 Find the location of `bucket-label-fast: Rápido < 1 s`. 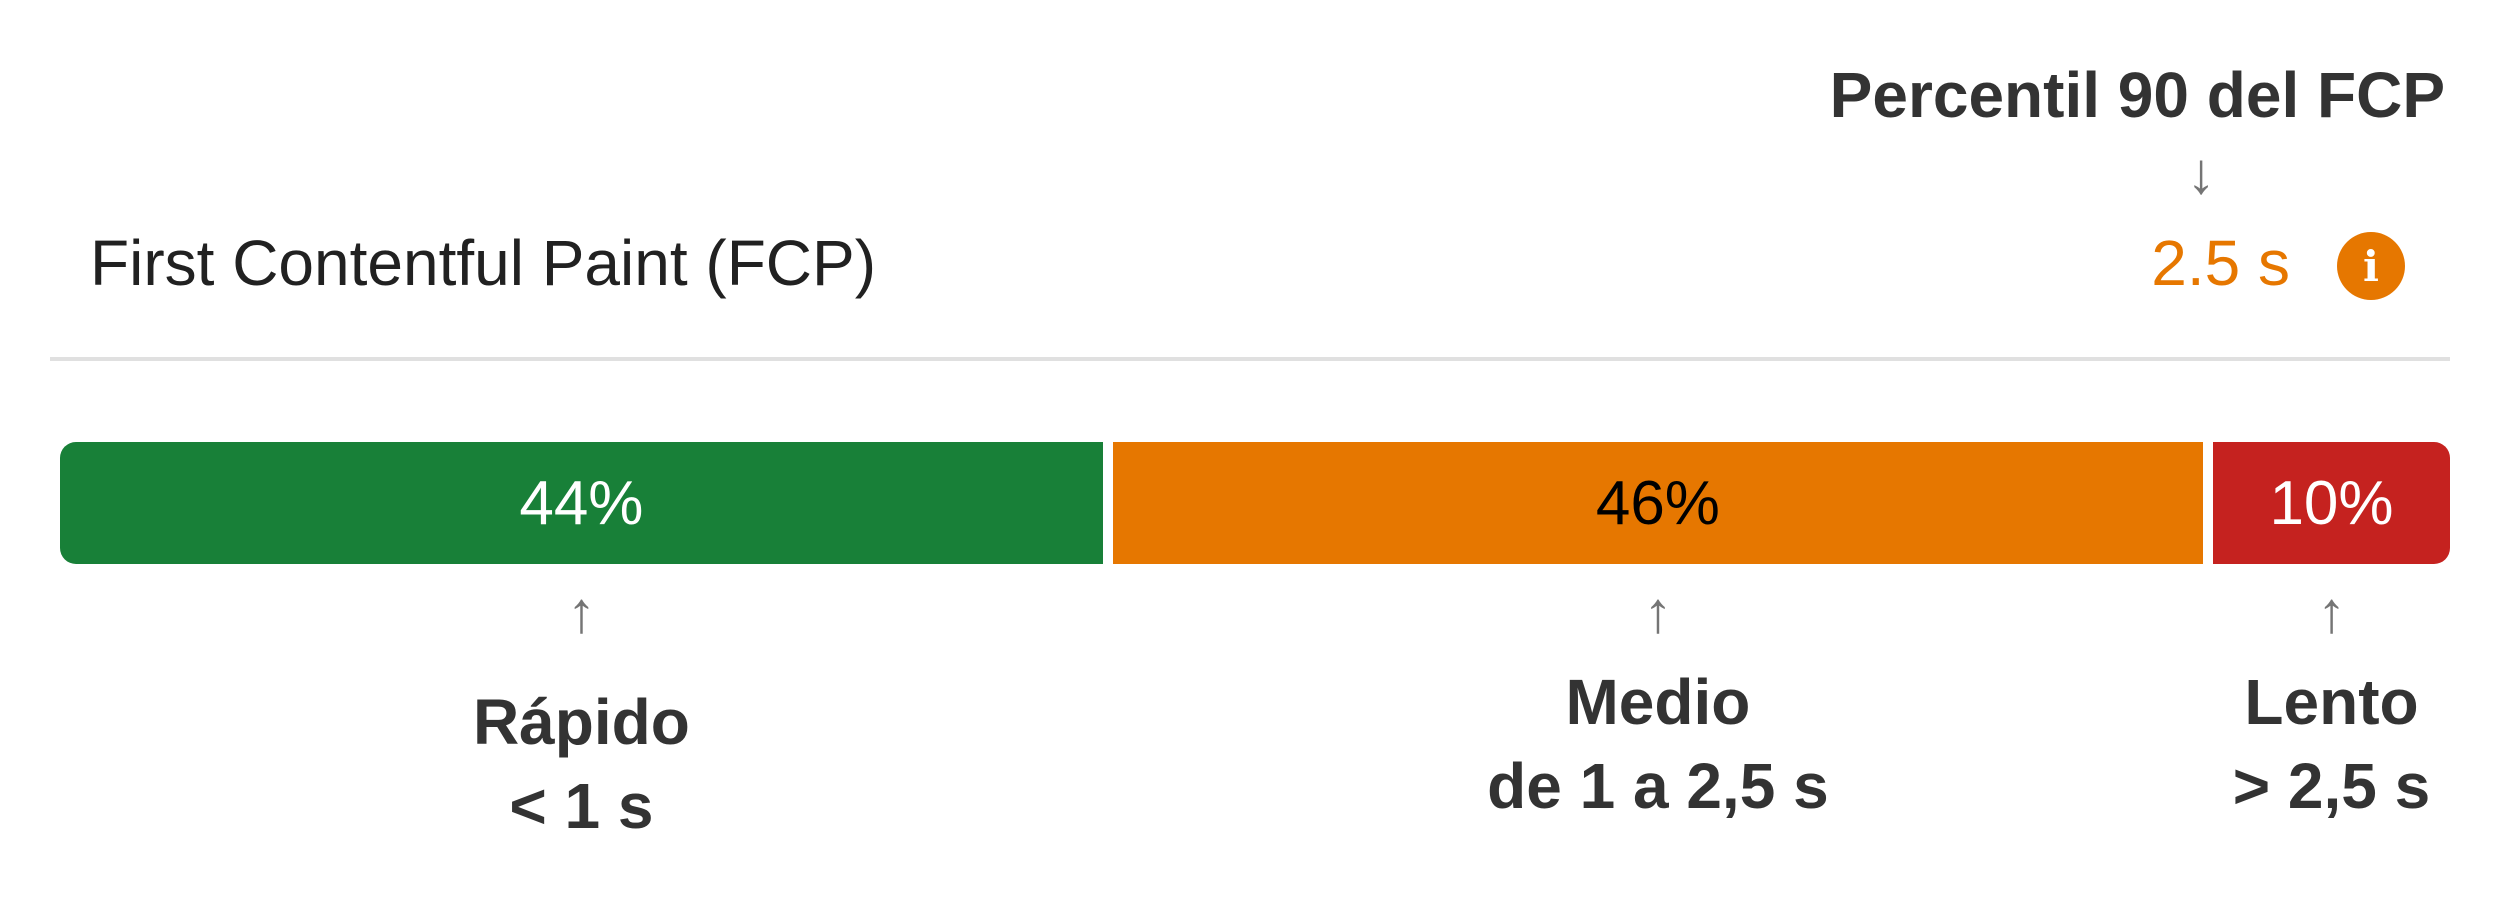

bucket-label-fast: Rápido < 1 s is located at coordinates (581, 764).